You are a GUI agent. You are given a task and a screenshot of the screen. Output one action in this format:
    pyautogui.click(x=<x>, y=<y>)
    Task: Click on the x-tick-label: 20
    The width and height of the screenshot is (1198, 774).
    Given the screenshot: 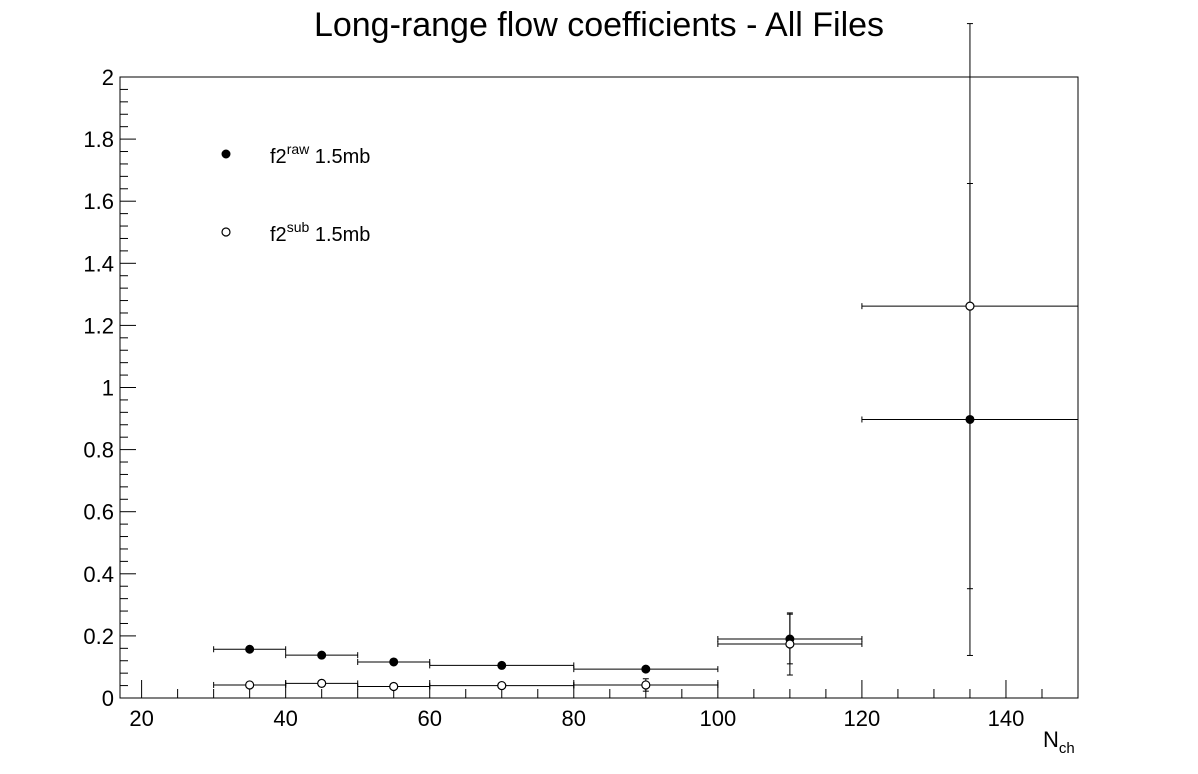 What is the action you would take?
    pyautogui.click(x=141, y=718)
    